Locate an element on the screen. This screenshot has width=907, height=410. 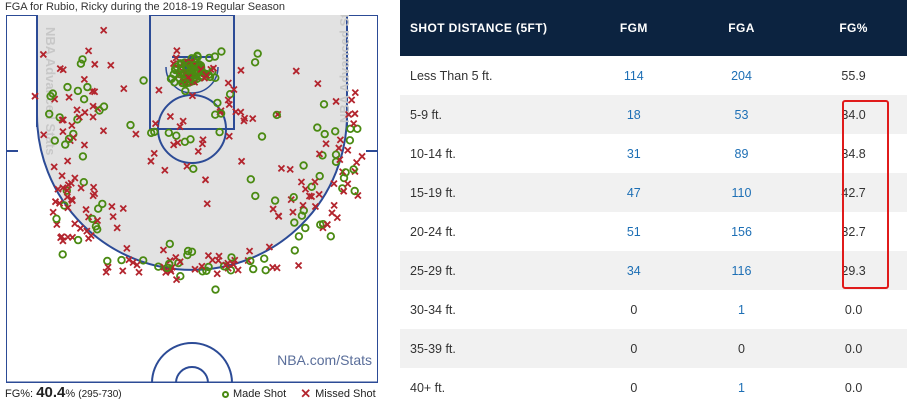
cell-distance: 20-24 ft. is located at coordinates (433, 231).